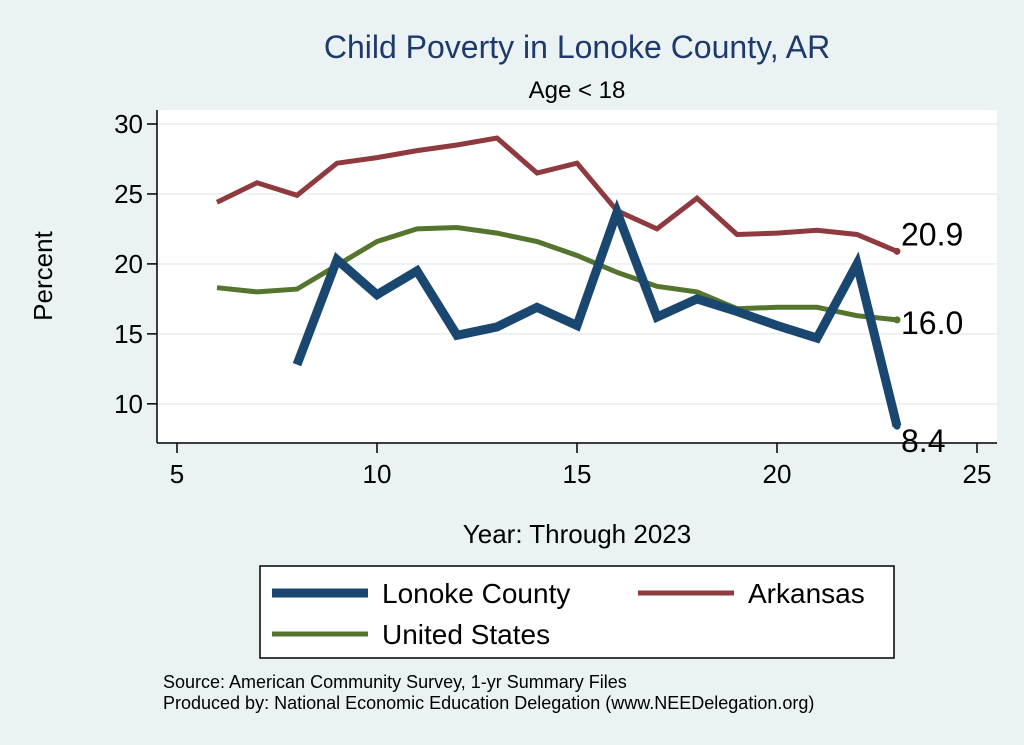 Image resolution: width=1024 pixels, height=745 pixels. I want to click on y-tick-label: 25, so click(128, 194).